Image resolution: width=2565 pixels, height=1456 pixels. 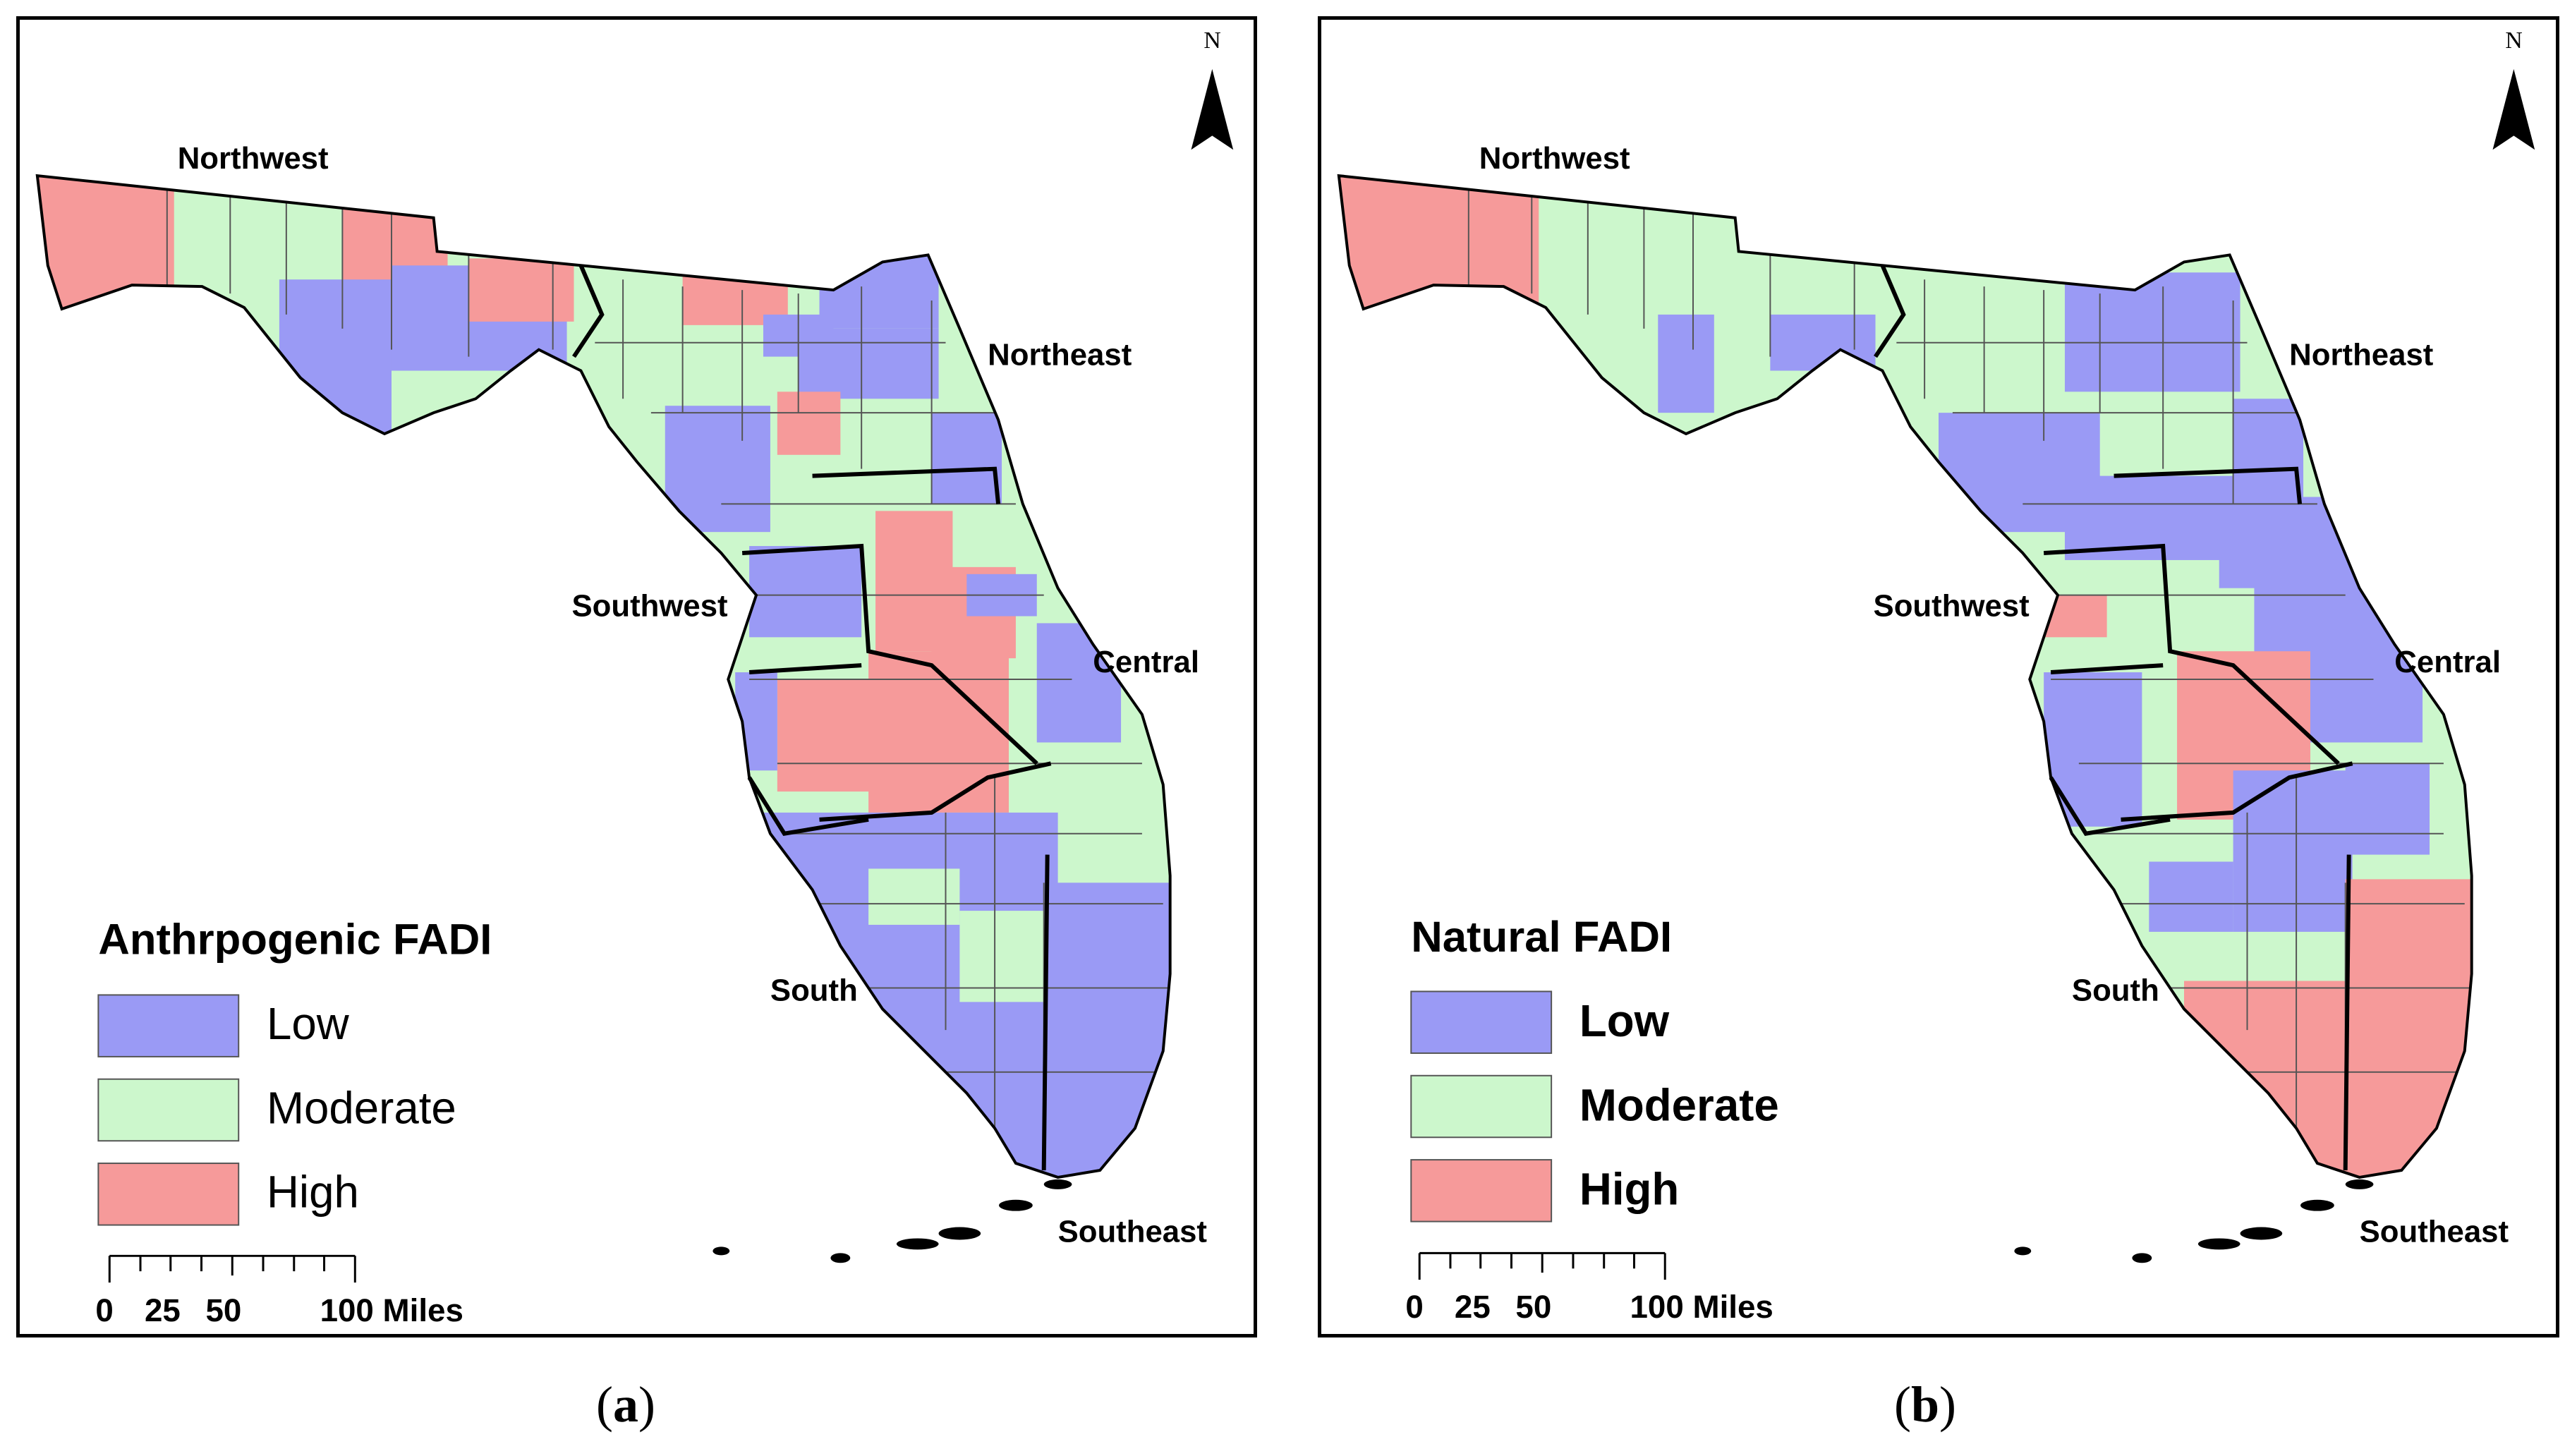 I want to click on caption-letter-b: b, so click(x=1925, y=1405).